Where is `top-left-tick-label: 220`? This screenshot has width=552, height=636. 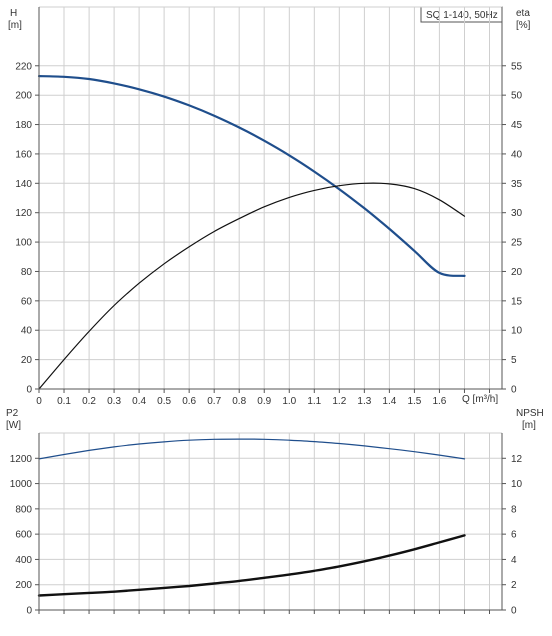 top-left-tick-label: 220 is located at coordinates (23, 66).